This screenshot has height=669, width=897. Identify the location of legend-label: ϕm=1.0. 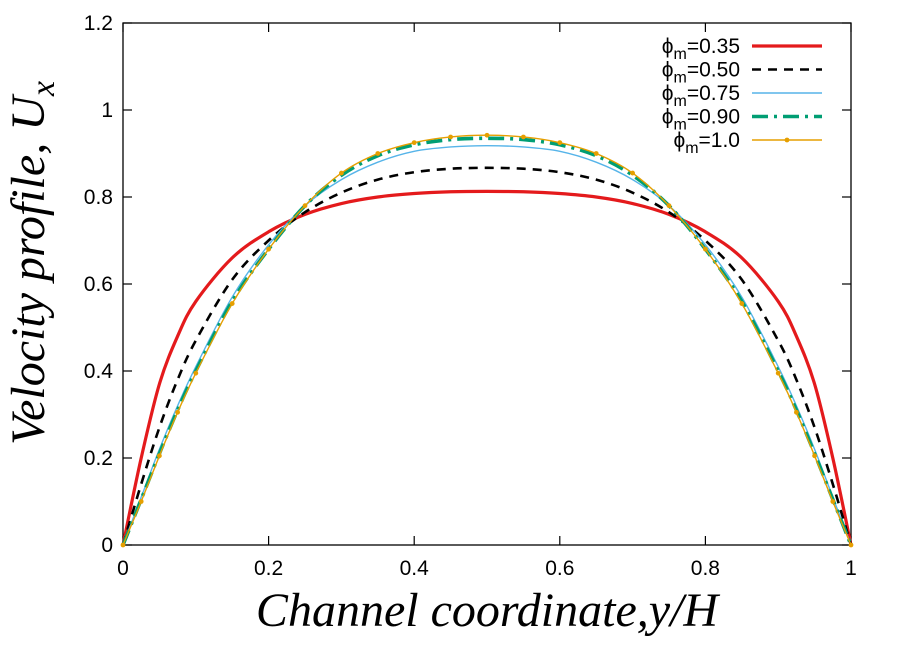
(706, 143).